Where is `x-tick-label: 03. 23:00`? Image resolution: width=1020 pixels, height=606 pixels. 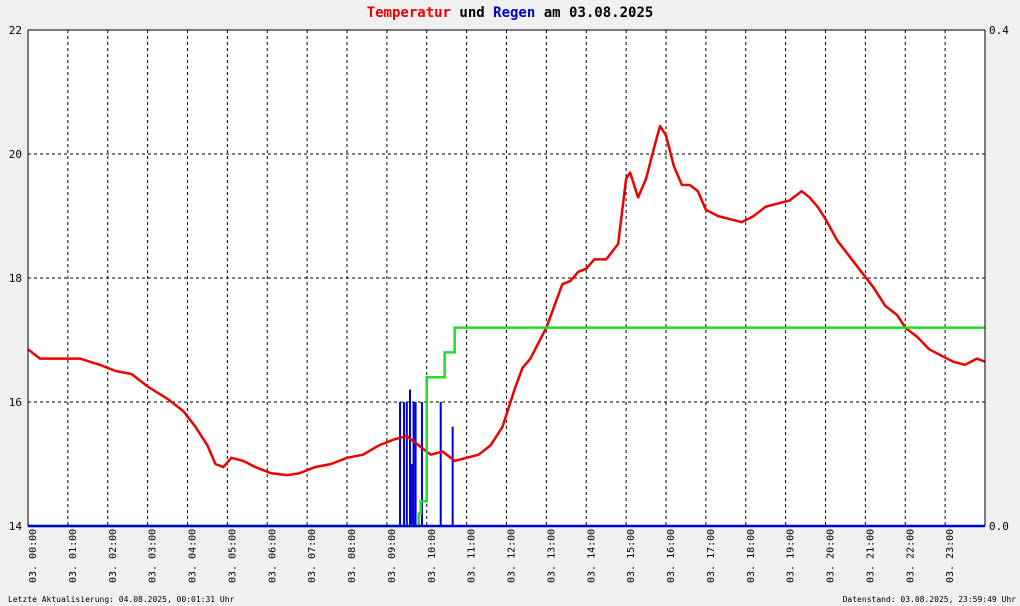
x-tick-label: 03. 23:00 is located at coordinates (950, 556).